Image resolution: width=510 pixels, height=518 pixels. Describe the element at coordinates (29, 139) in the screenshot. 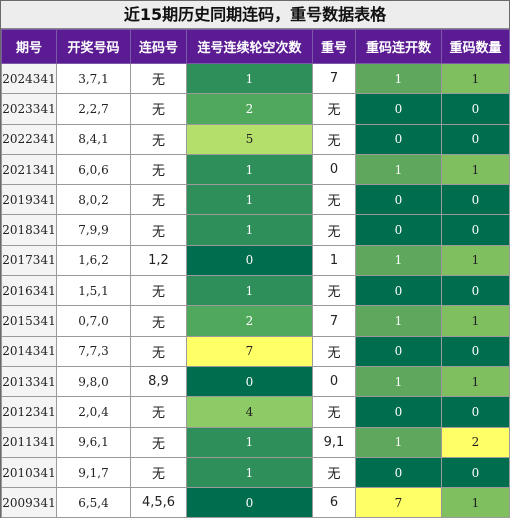

I see `cell-issue: 2022341` at that location.